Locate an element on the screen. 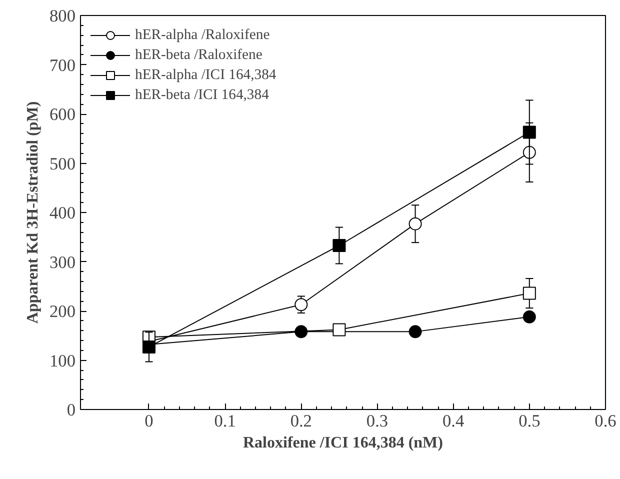 The image size is (620, 479). y-tick-label: 100 is located at coordinates (63, 360).